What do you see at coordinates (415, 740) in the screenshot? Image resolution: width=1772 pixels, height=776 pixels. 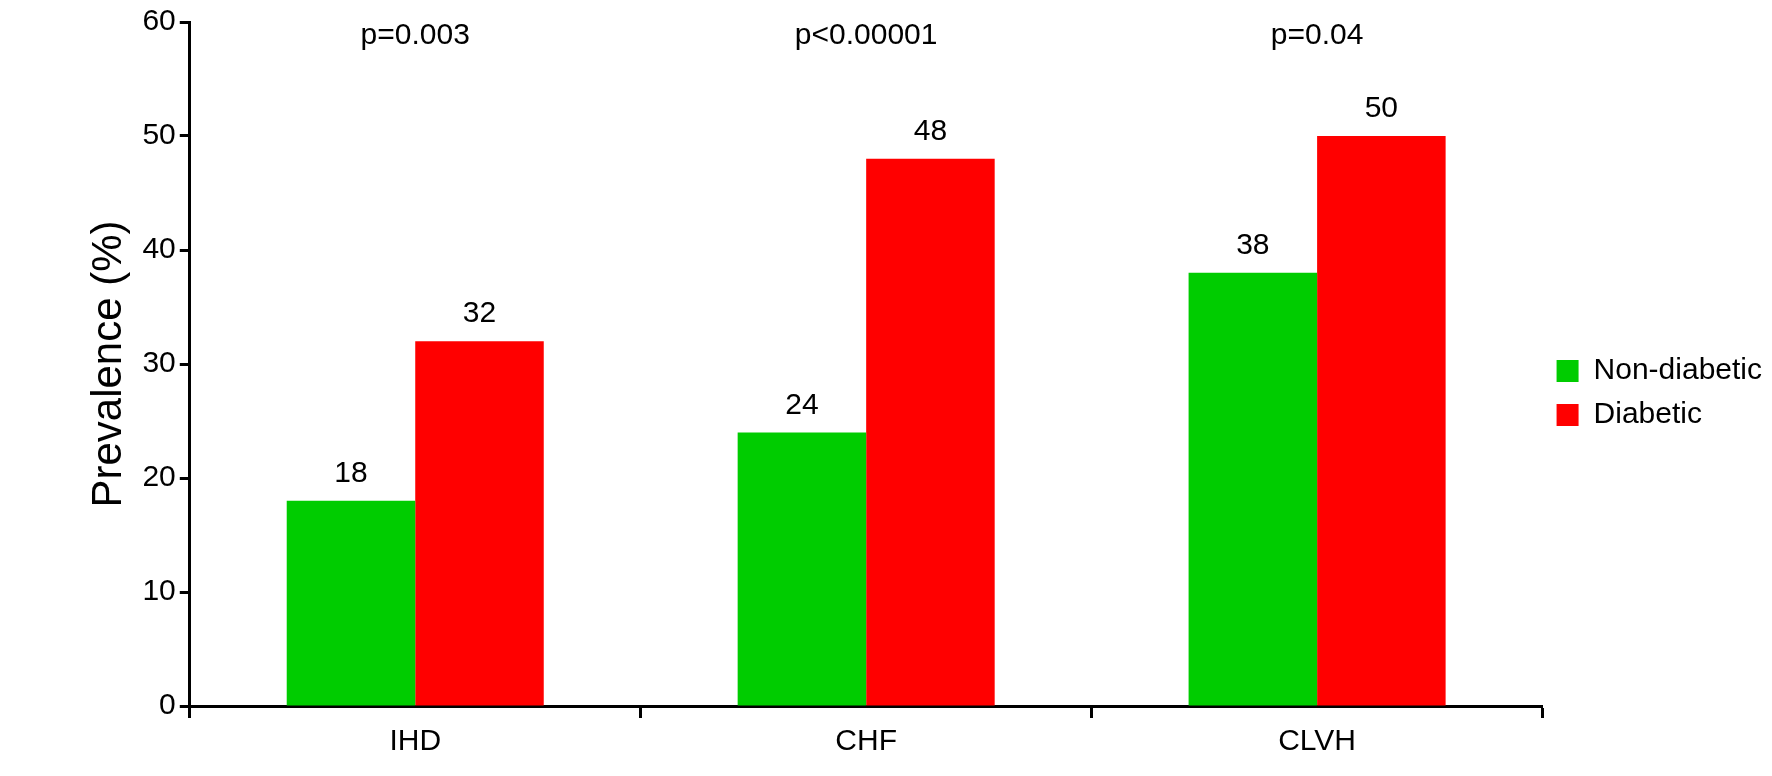 I see `x-tick-label: IHD` at bounding box center [415, 740].